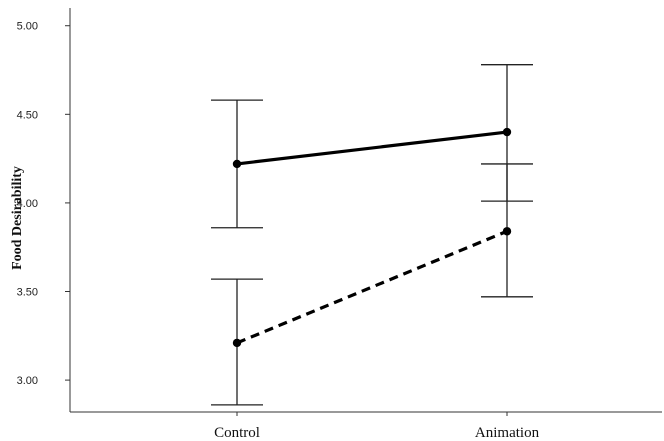 The width and height of the screenshot is (664, 441). What do you see at coordinates (27, 204) in the screenshot?
I see `y-tick-label: 4.00` at bounding box center [27, 204].